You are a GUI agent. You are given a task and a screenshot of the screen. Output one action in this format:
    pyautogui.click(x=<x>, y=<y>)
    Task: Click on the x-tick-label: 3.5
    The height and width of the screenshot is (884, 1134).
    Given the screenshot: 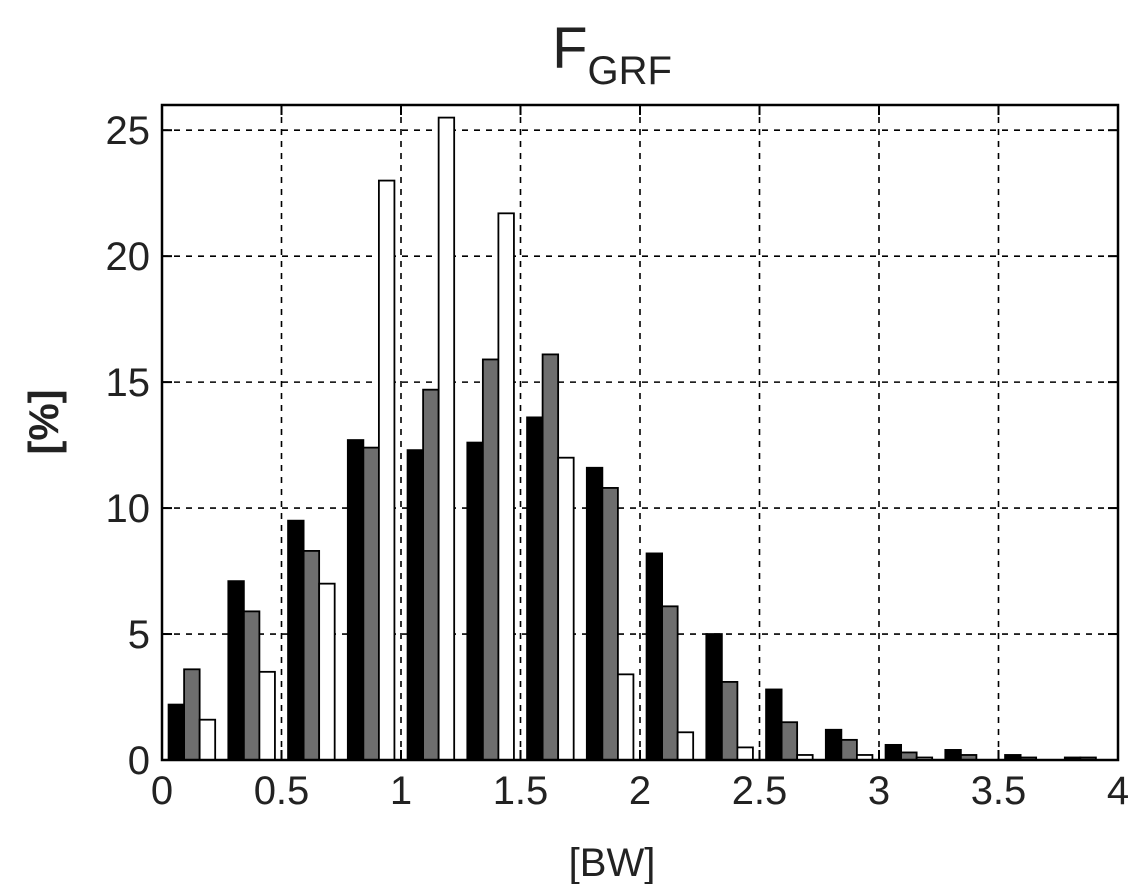 What is the action you would take?
    pyautogui.click(x=999, y=791)
    